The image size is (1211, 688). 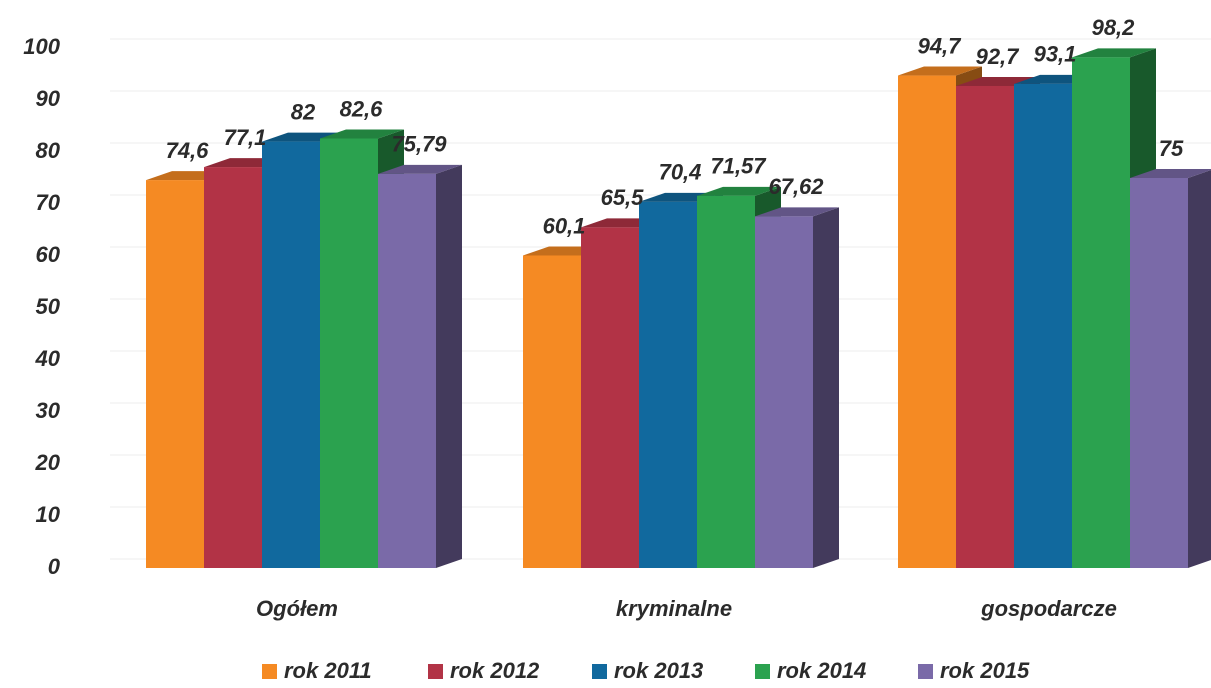 I want to click on value-label: 94,7, so click(x=940, y=45).